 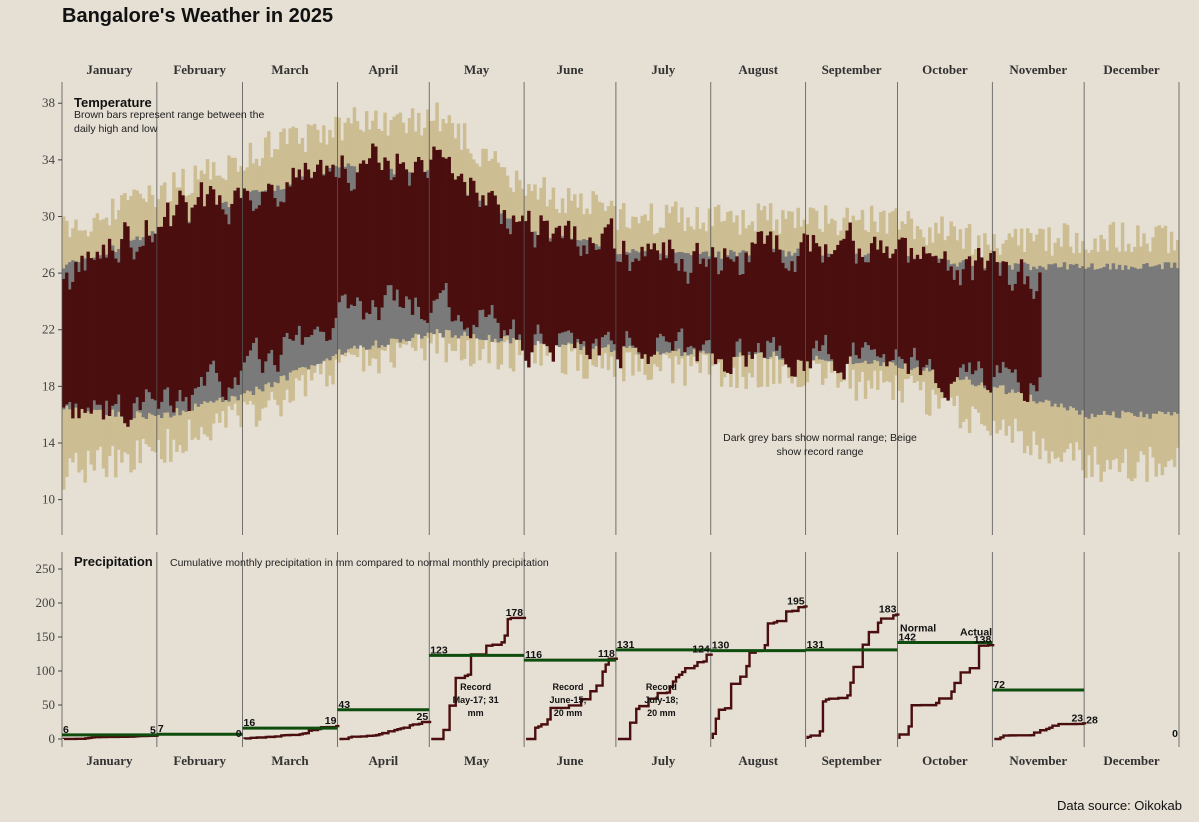 What do you see at coordinates (1077, 718) in the screenshot?
I see `actual-precip-label: 23` at bounding box center [1077, 718].